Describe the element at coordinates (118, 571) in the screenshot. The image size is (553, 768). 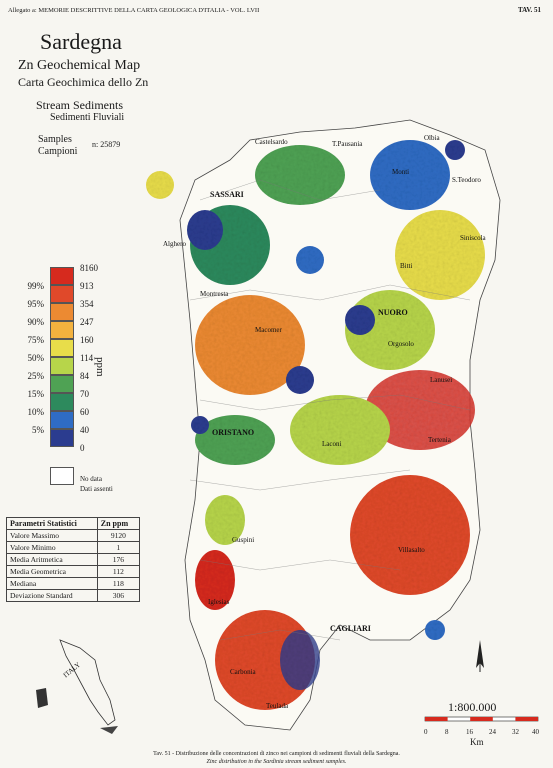
I see `stat-value: 112` at that location.